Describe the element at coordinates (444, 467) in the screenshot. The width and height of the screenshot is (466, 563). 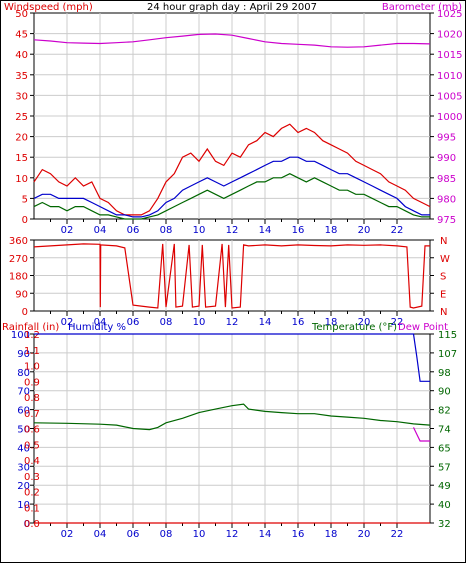
I see `temperature-tick-label: 57` at that location.